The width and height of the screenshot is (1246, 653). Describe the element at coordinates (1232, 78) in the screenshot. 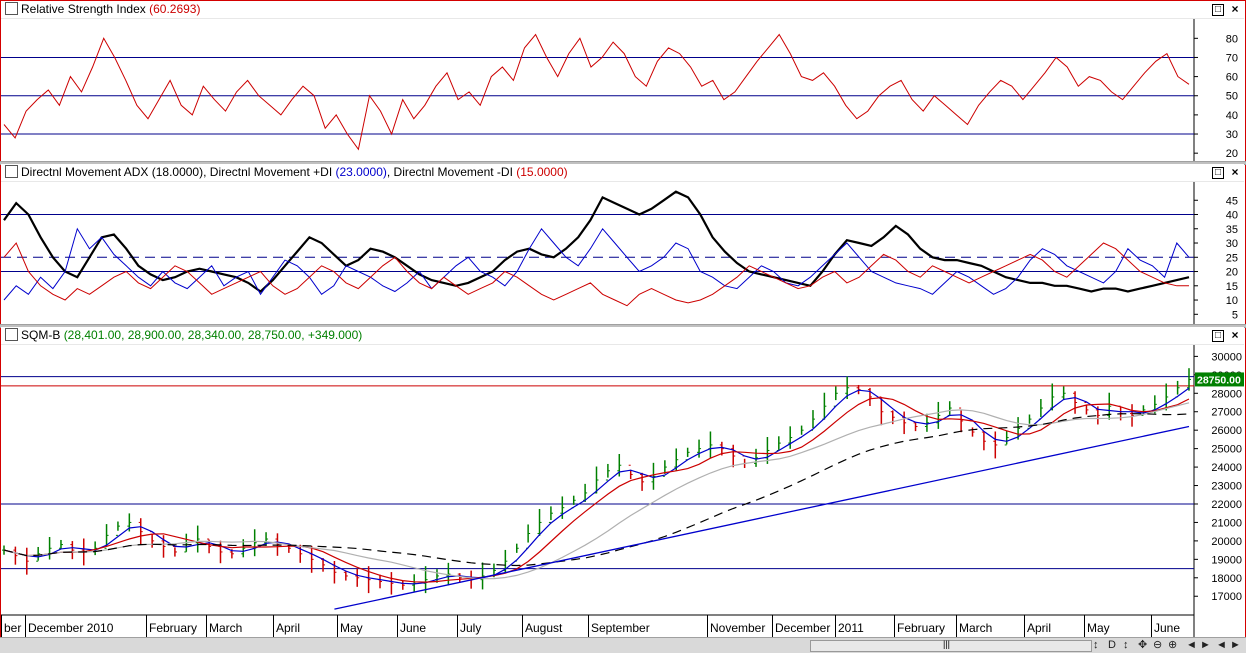

I see `y-tick-label: 60` at that location.